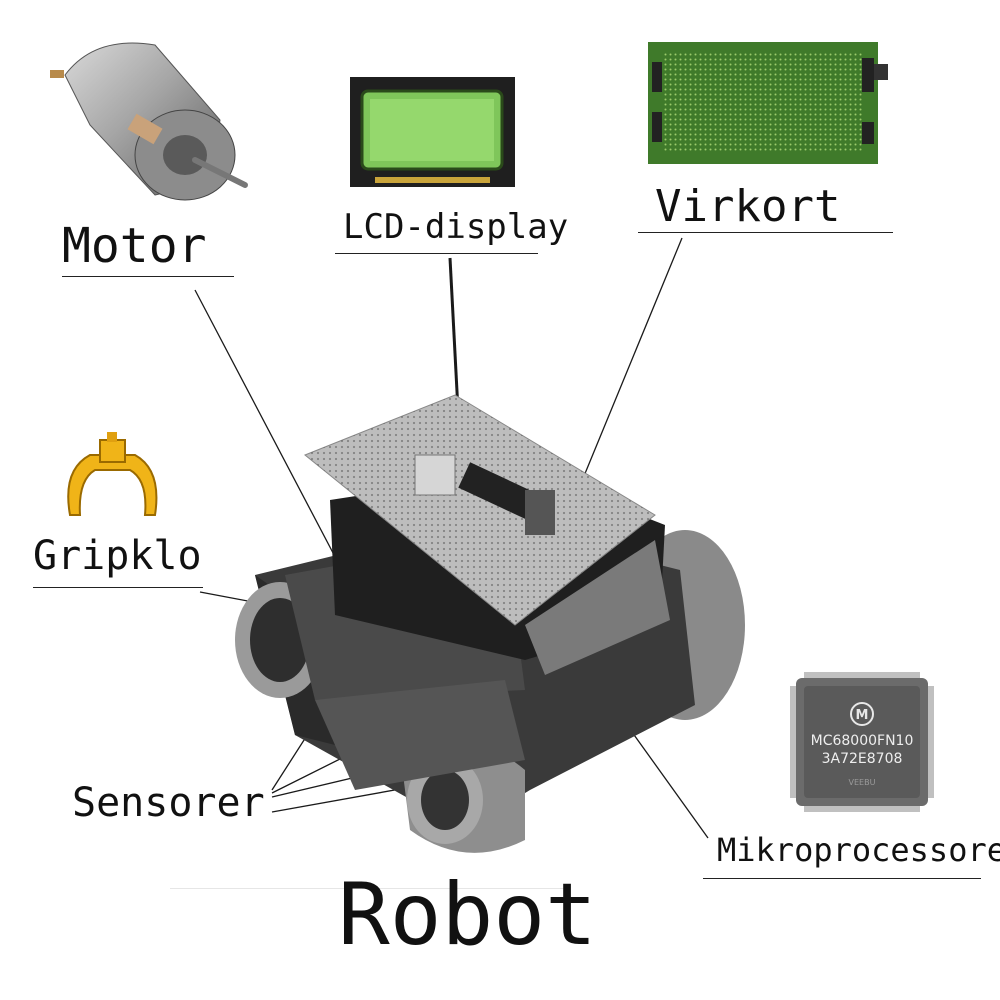 This screenshot has width=1000, height=1000. What do you see at coordinates (858, 850) in the screenshot?
I see `mikroprocessorer-label: Mikroprocessorer` at bounding box center [858, 850].